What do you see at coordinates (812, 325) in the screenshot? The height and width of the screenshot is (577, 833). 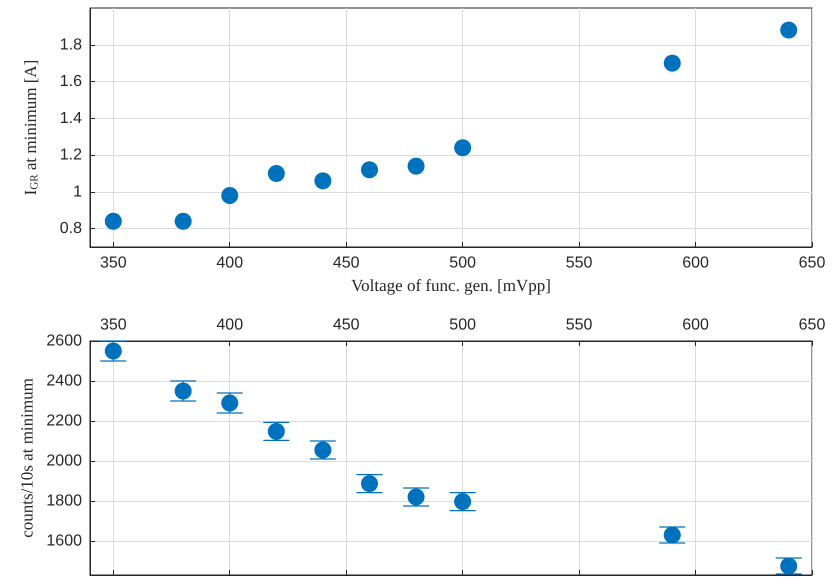 I see `x2-tick-label: 650` at bounding box center [812, 325].